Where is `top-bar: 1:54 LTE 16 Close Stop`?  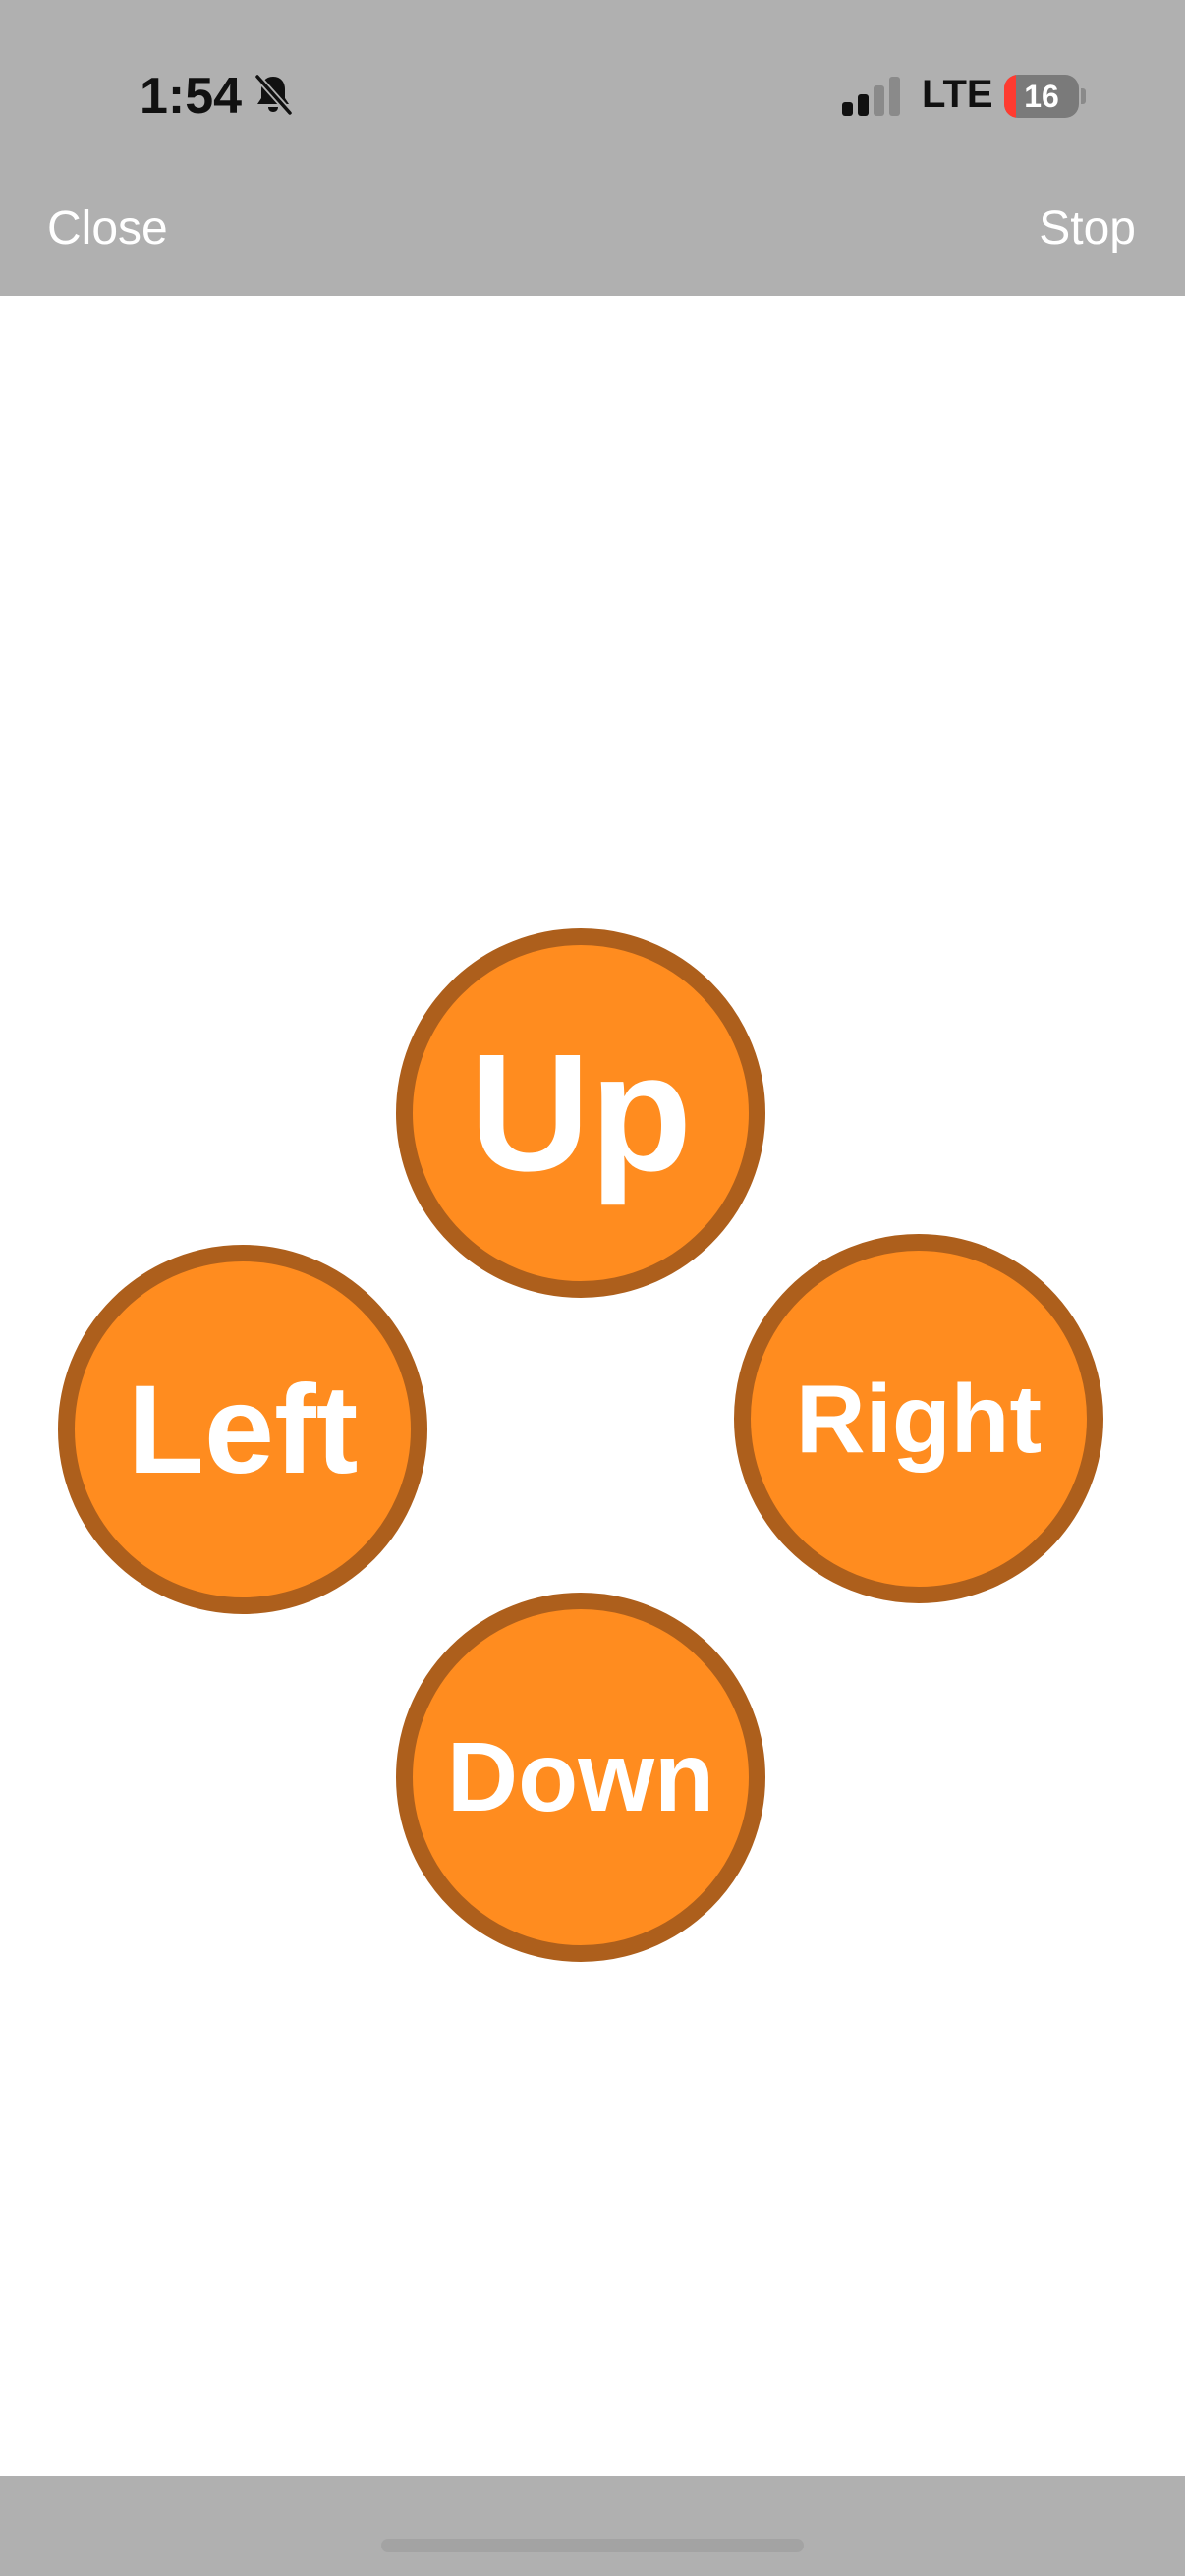 top-bar: 1:54 LTE 16 Close Stop is located at coordinates (592, 148).